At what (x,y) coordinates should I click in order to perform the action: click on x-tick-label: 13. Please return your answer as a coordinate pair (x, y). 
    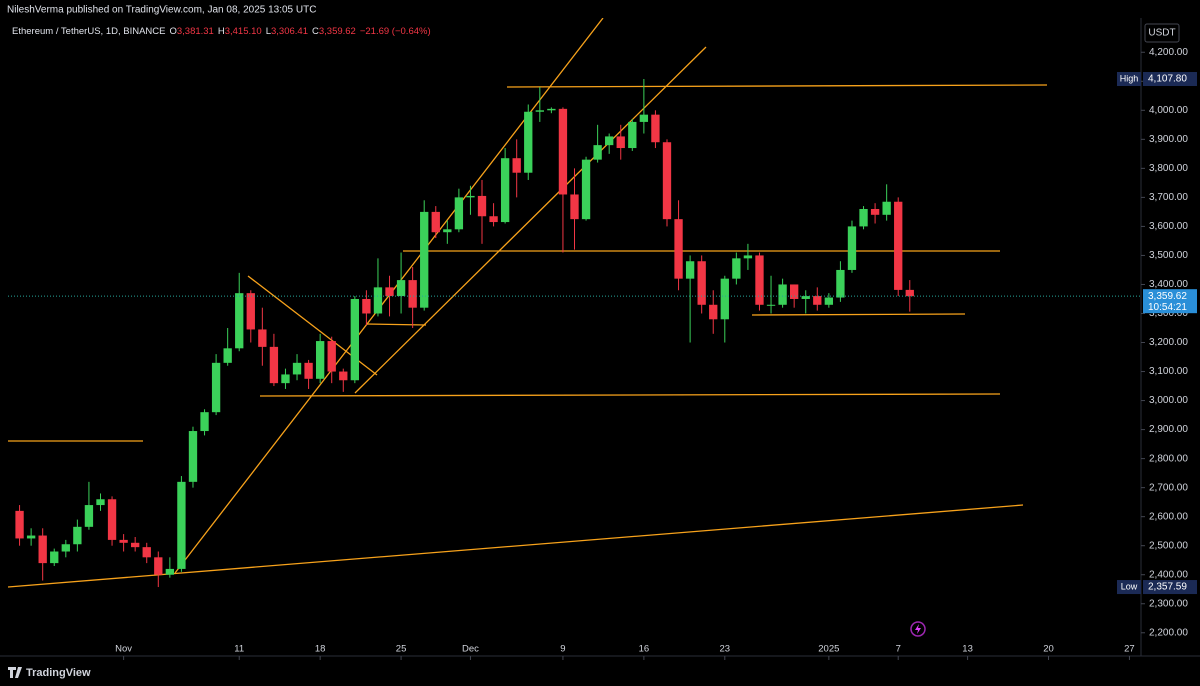
    Looking at the image, I should click on (967, 649).